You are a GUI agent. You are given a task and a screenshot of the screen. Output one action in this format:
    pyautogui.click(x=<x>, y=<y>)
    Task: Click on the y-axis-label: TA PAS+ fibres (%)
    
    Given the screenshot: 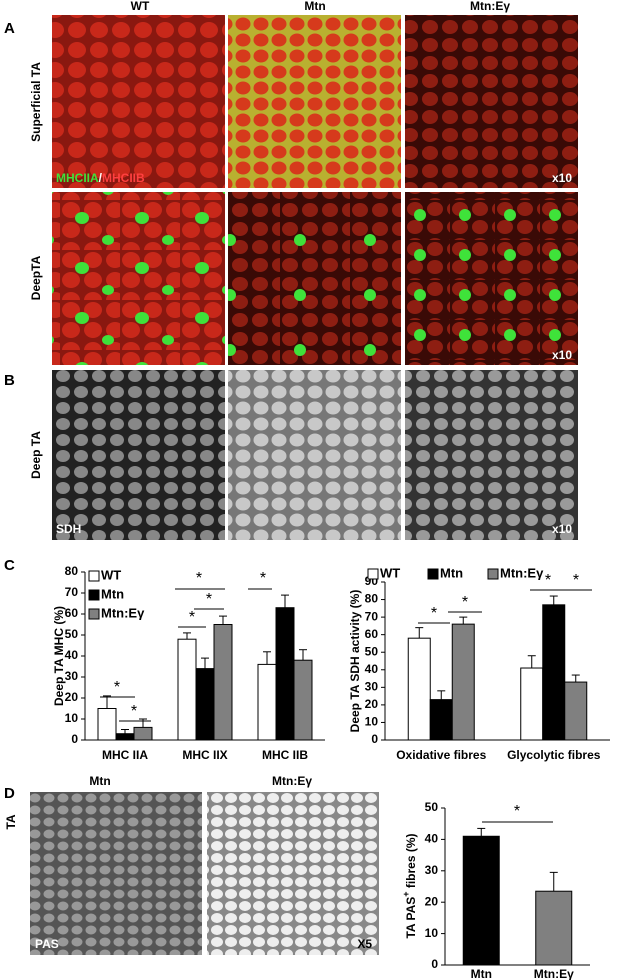 What is the action you would take?
    pyautogui.click(x=409, y=885)
    